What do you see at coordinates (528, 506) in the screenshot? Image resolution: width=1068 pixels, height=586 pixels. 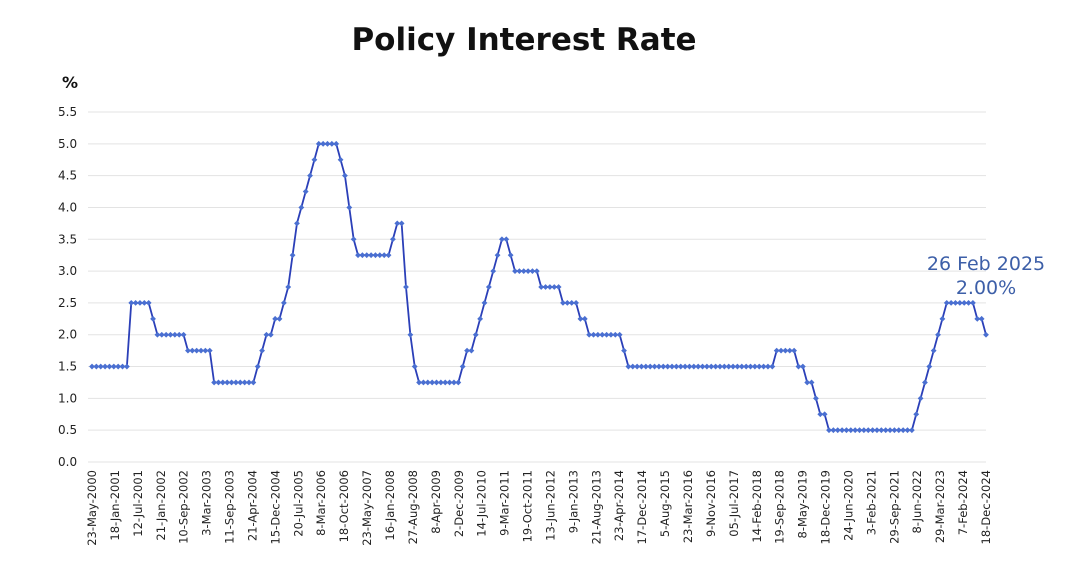 I see `x-tick-label: 19-Oct-2011` at bounding box center [528, 506].